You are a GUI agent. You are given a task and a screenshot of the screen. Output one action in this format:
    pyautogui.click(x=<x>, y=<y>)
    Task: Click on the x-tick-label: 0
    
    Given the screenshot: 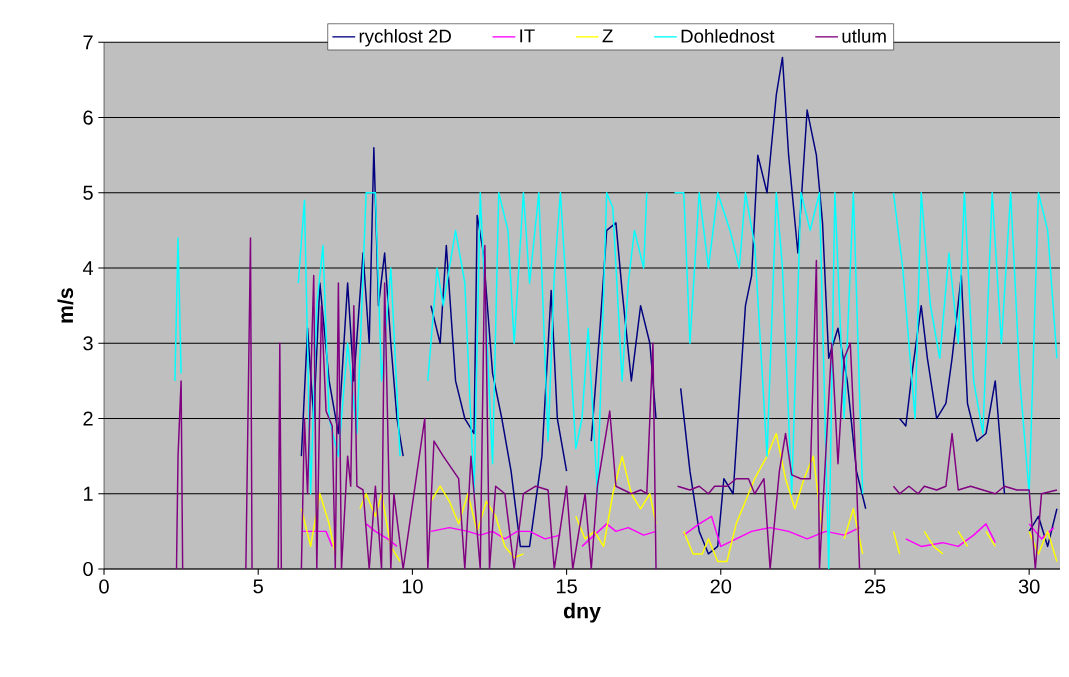 What is the action you would take?
    pyautogui.click(x=104, y=586)
    